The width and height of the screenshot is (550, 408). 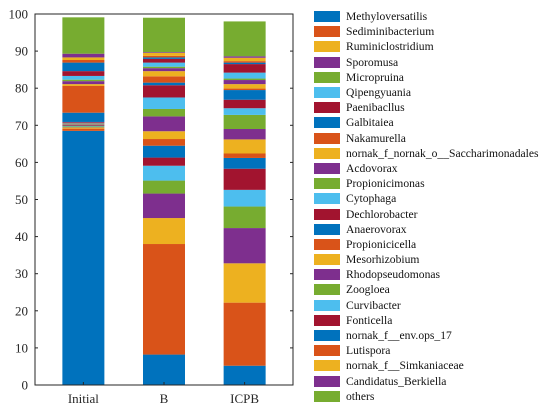 What do you see at coordinates (372, 168) in the screenshot?
I see `legend-label: Acdovorax` at bounding box center [372, 168].